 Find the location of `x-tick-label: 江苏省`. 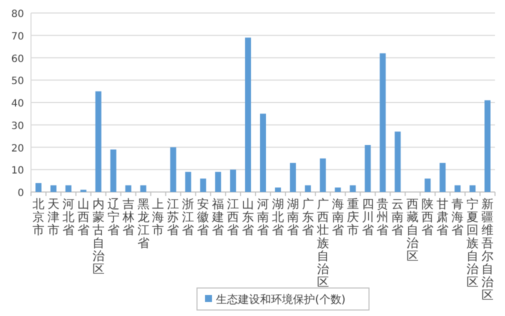

x-tick-label: 江苏省 is located at coordinates (173, 217).